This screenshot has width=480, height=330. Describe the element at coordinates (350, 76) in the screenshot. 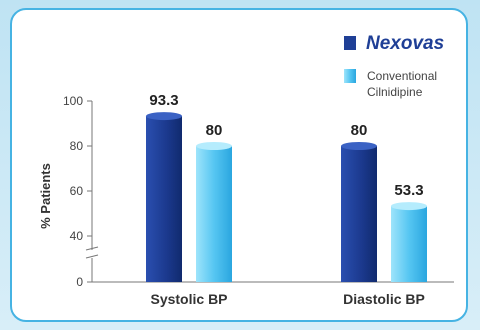

I see `legend-swatch-conventional` at that location.